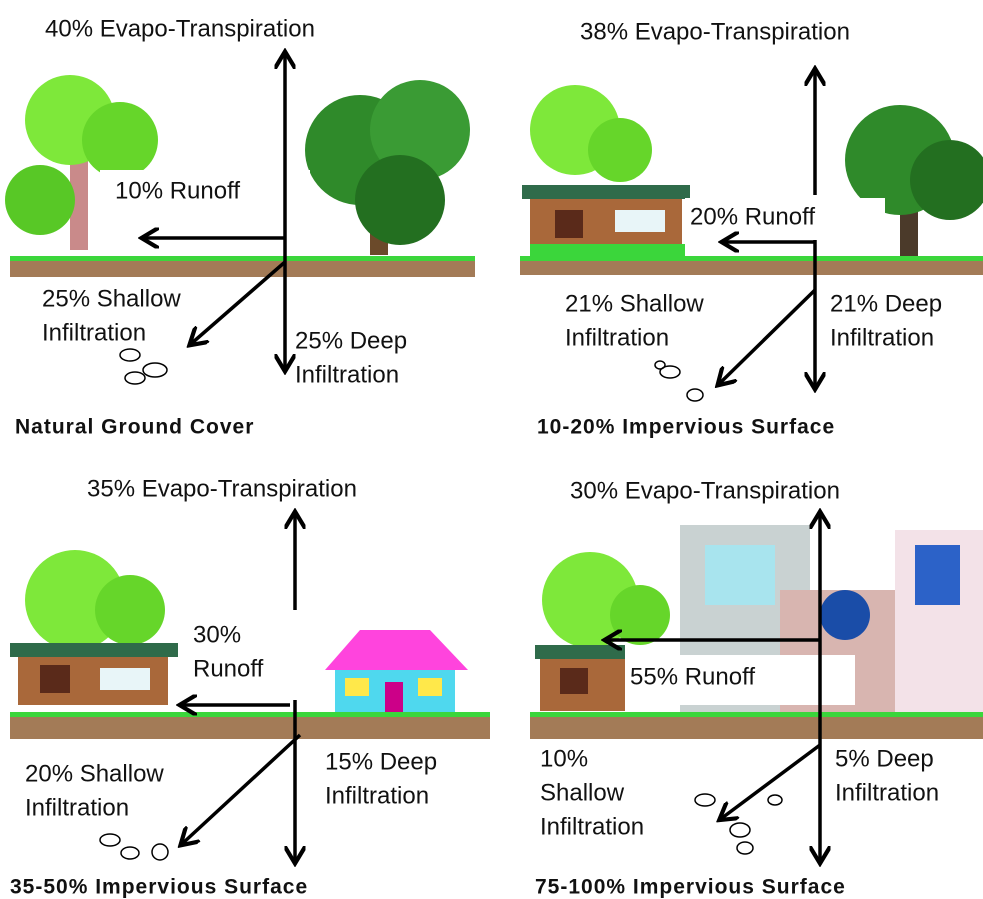  What do you see at coordinates (159, 887) in the screenshot?
I see `panel-title: 35-50% Impervious Surface` at bounding box center [159, 887].